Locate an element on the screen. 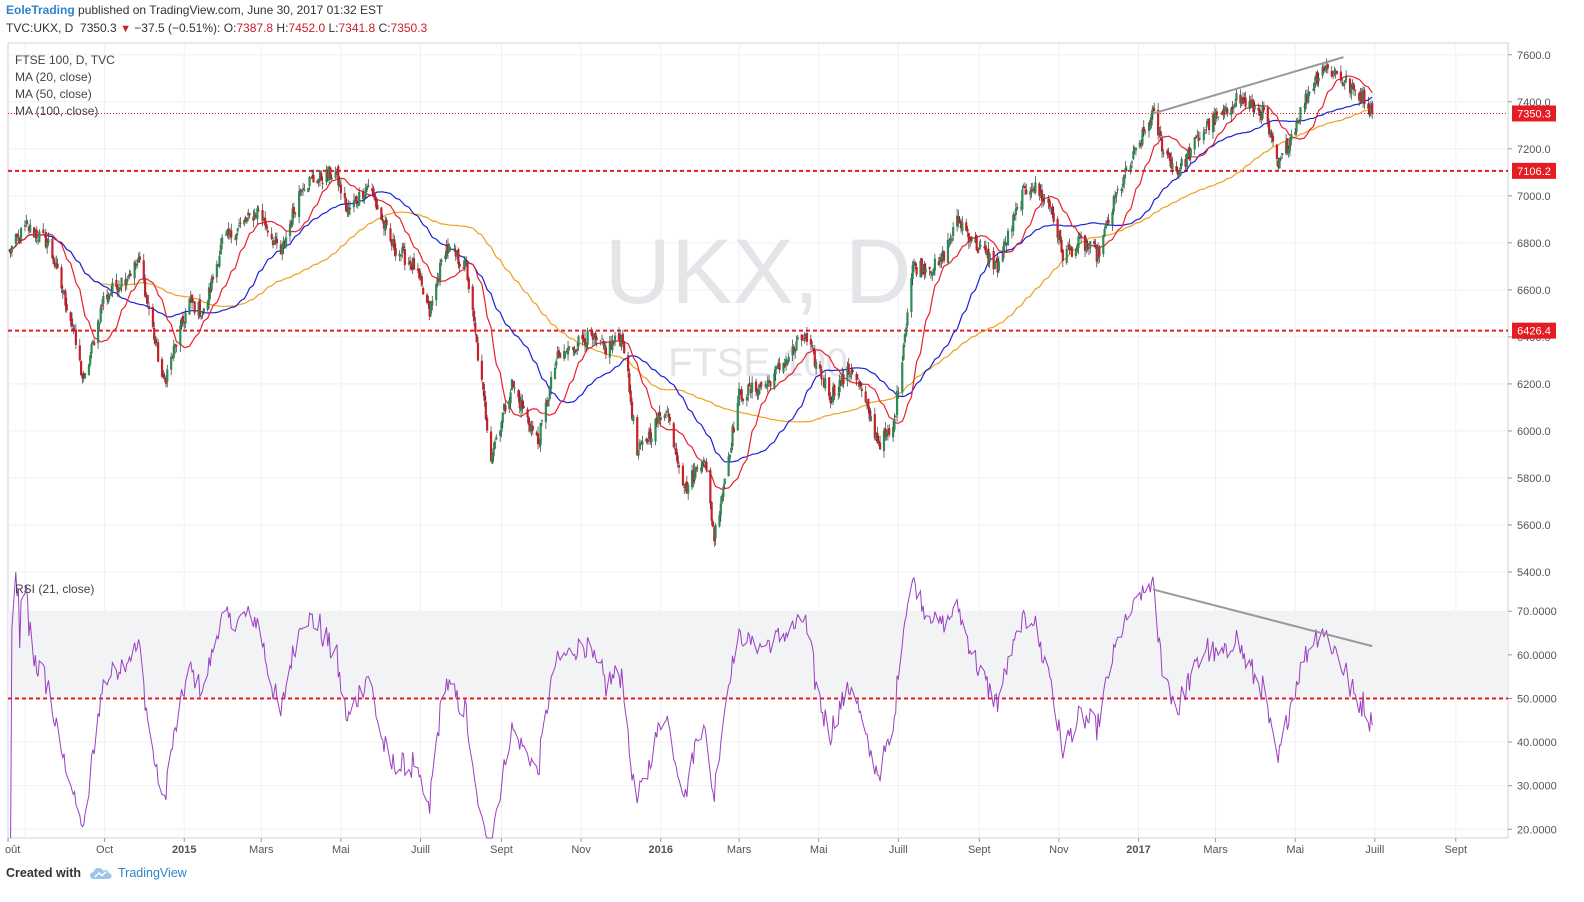  ma50-legend: MA (50, close) is located at coordinates (53, 94).